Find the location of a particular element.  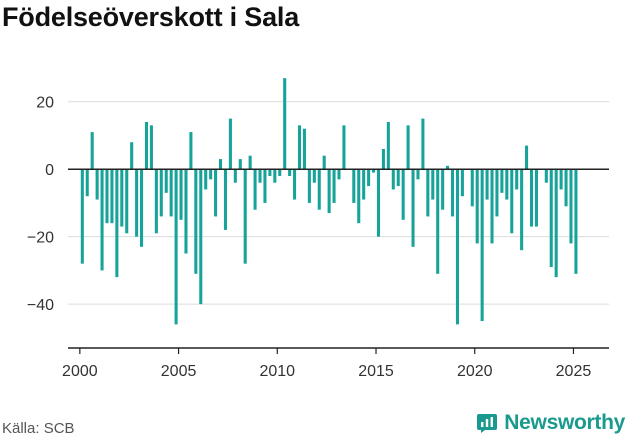

newsworthy-logo-icon is located at coordinates (487, 423).